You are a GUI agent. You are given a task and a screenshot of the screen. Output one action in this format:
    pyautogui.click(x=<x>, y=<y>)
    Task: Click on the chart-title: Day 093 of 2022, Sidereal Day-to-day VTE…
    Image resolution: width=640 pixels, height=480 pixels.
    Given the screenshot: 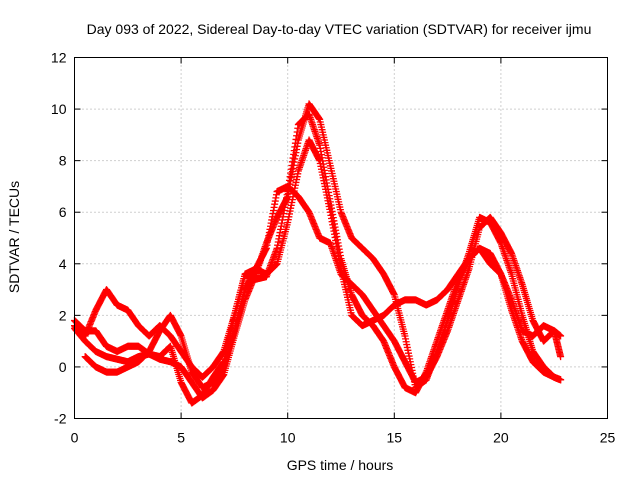 What is the action you would take?
    pyautogui.click(x=339, y=29)
    